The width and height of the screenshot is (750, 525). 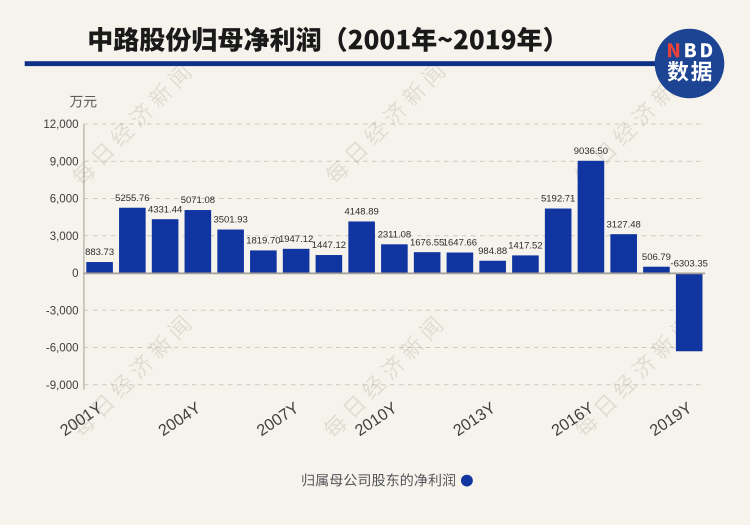 What do you see at coordinates (62, 386) in the screenshot?
I see `svg-text: -9,000` at bounding box center [62, 386].